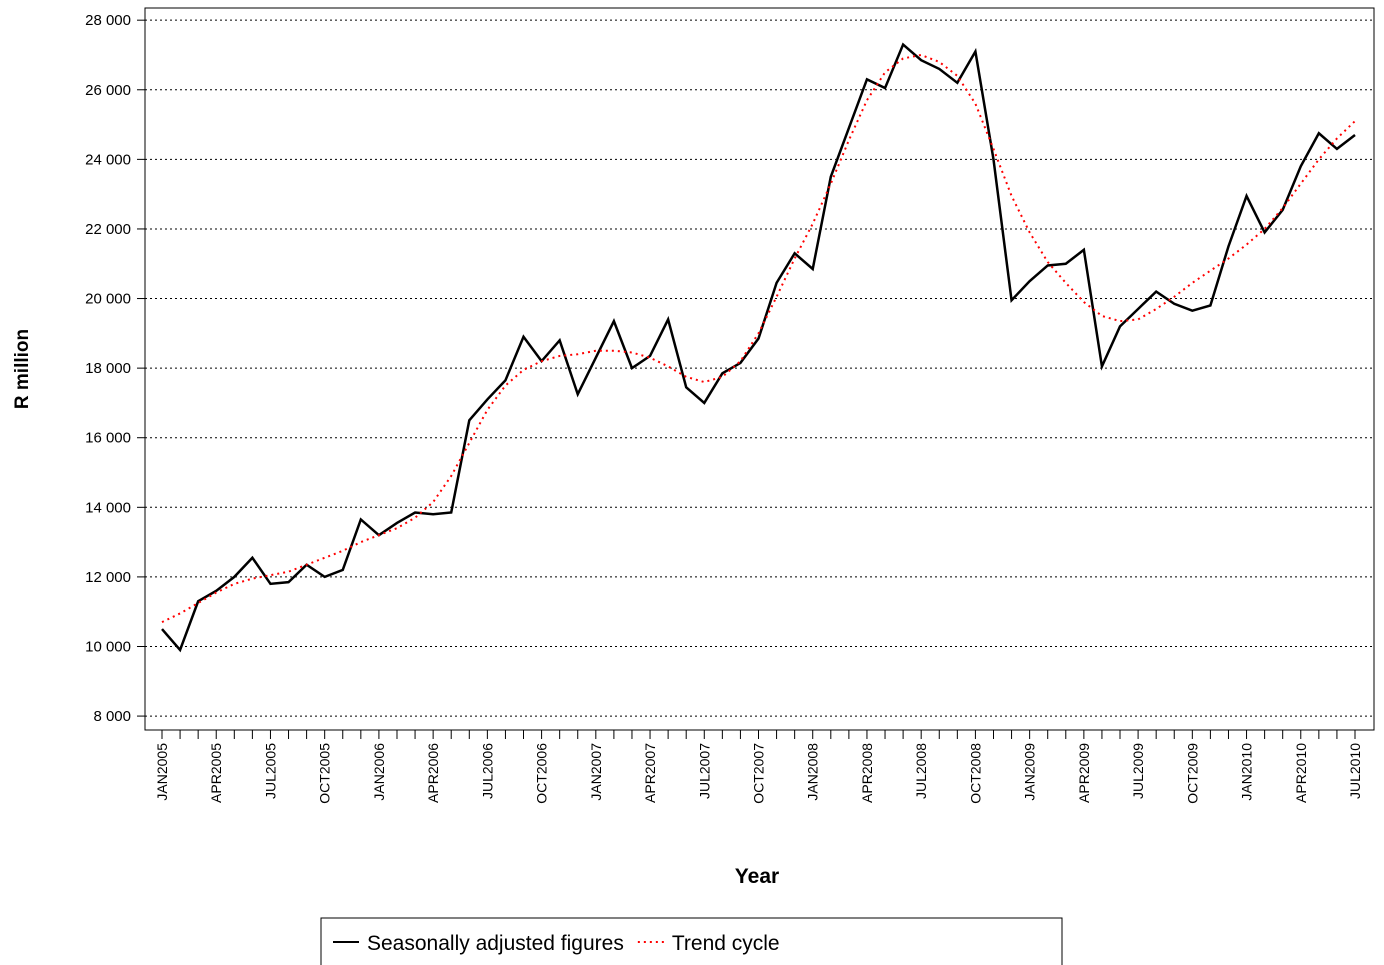 The image size is (1384, 965). What do you see at coordinates (650, 773) in the screenshot?
I see `x-tick-label: APR2007` at bounding box center [650, 773].